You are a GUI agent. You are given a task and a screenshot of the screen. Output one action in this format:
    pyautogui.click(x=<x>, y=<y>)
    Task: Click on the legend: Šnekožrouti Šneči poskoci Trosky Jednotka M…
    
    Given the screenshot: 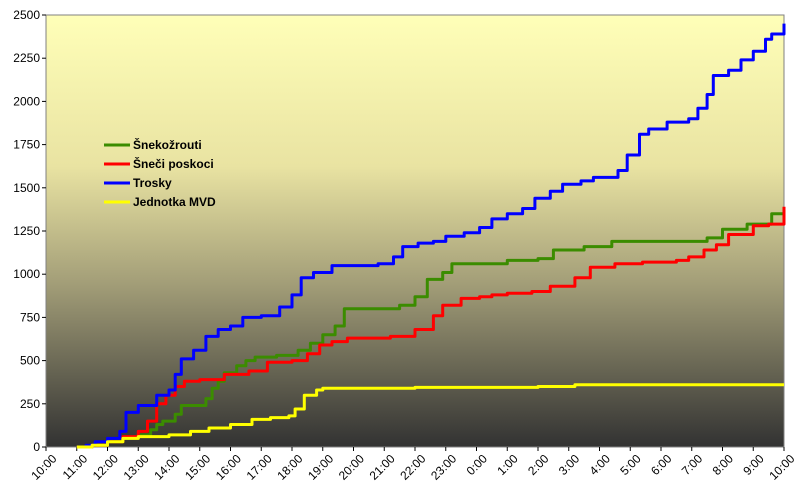 What is the action you would take?
    pyautogui.click(x=160, y=173)
    